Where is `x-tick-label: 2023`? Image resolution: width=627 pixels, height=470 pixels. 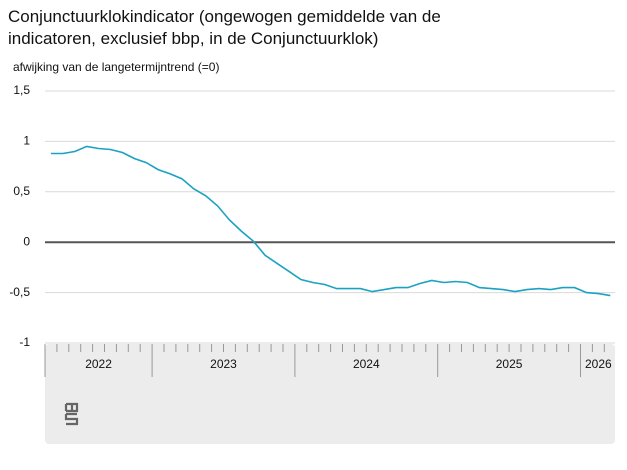 x-tick-label: 2023 is located at coordinates (223, 364).